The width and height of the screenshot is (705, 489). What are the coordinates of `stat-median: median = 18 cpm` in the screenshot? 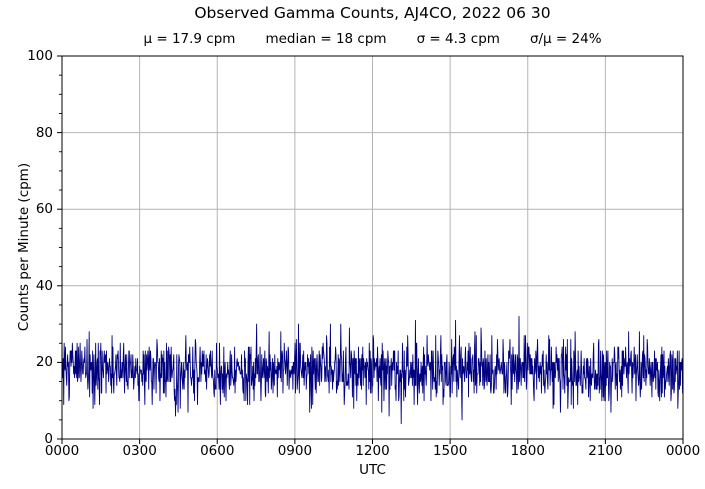 It's located at (326, 39).